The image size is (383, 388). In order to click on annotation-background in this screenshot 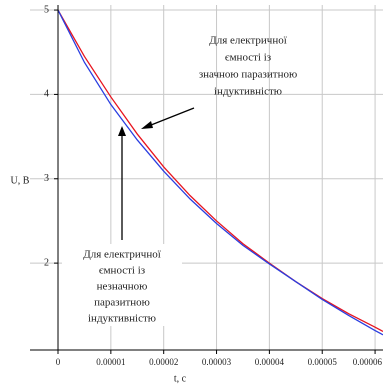, I will do `click(122, 285)`.